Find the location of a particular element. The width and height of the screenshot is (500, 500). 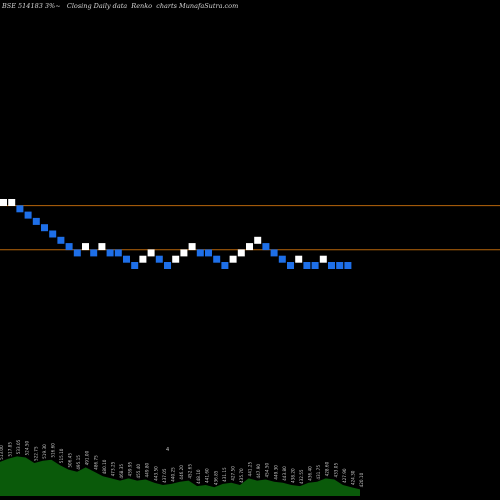

volume-label-30: 441.25 is located at coordinates (250, 468).